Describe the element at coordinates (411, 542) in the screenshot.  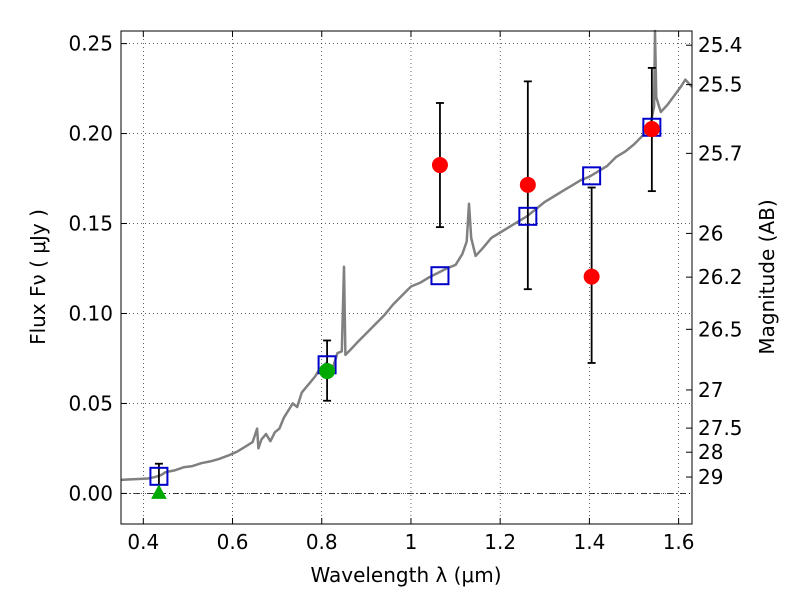
I see `x-tick-label: 1` at that location.